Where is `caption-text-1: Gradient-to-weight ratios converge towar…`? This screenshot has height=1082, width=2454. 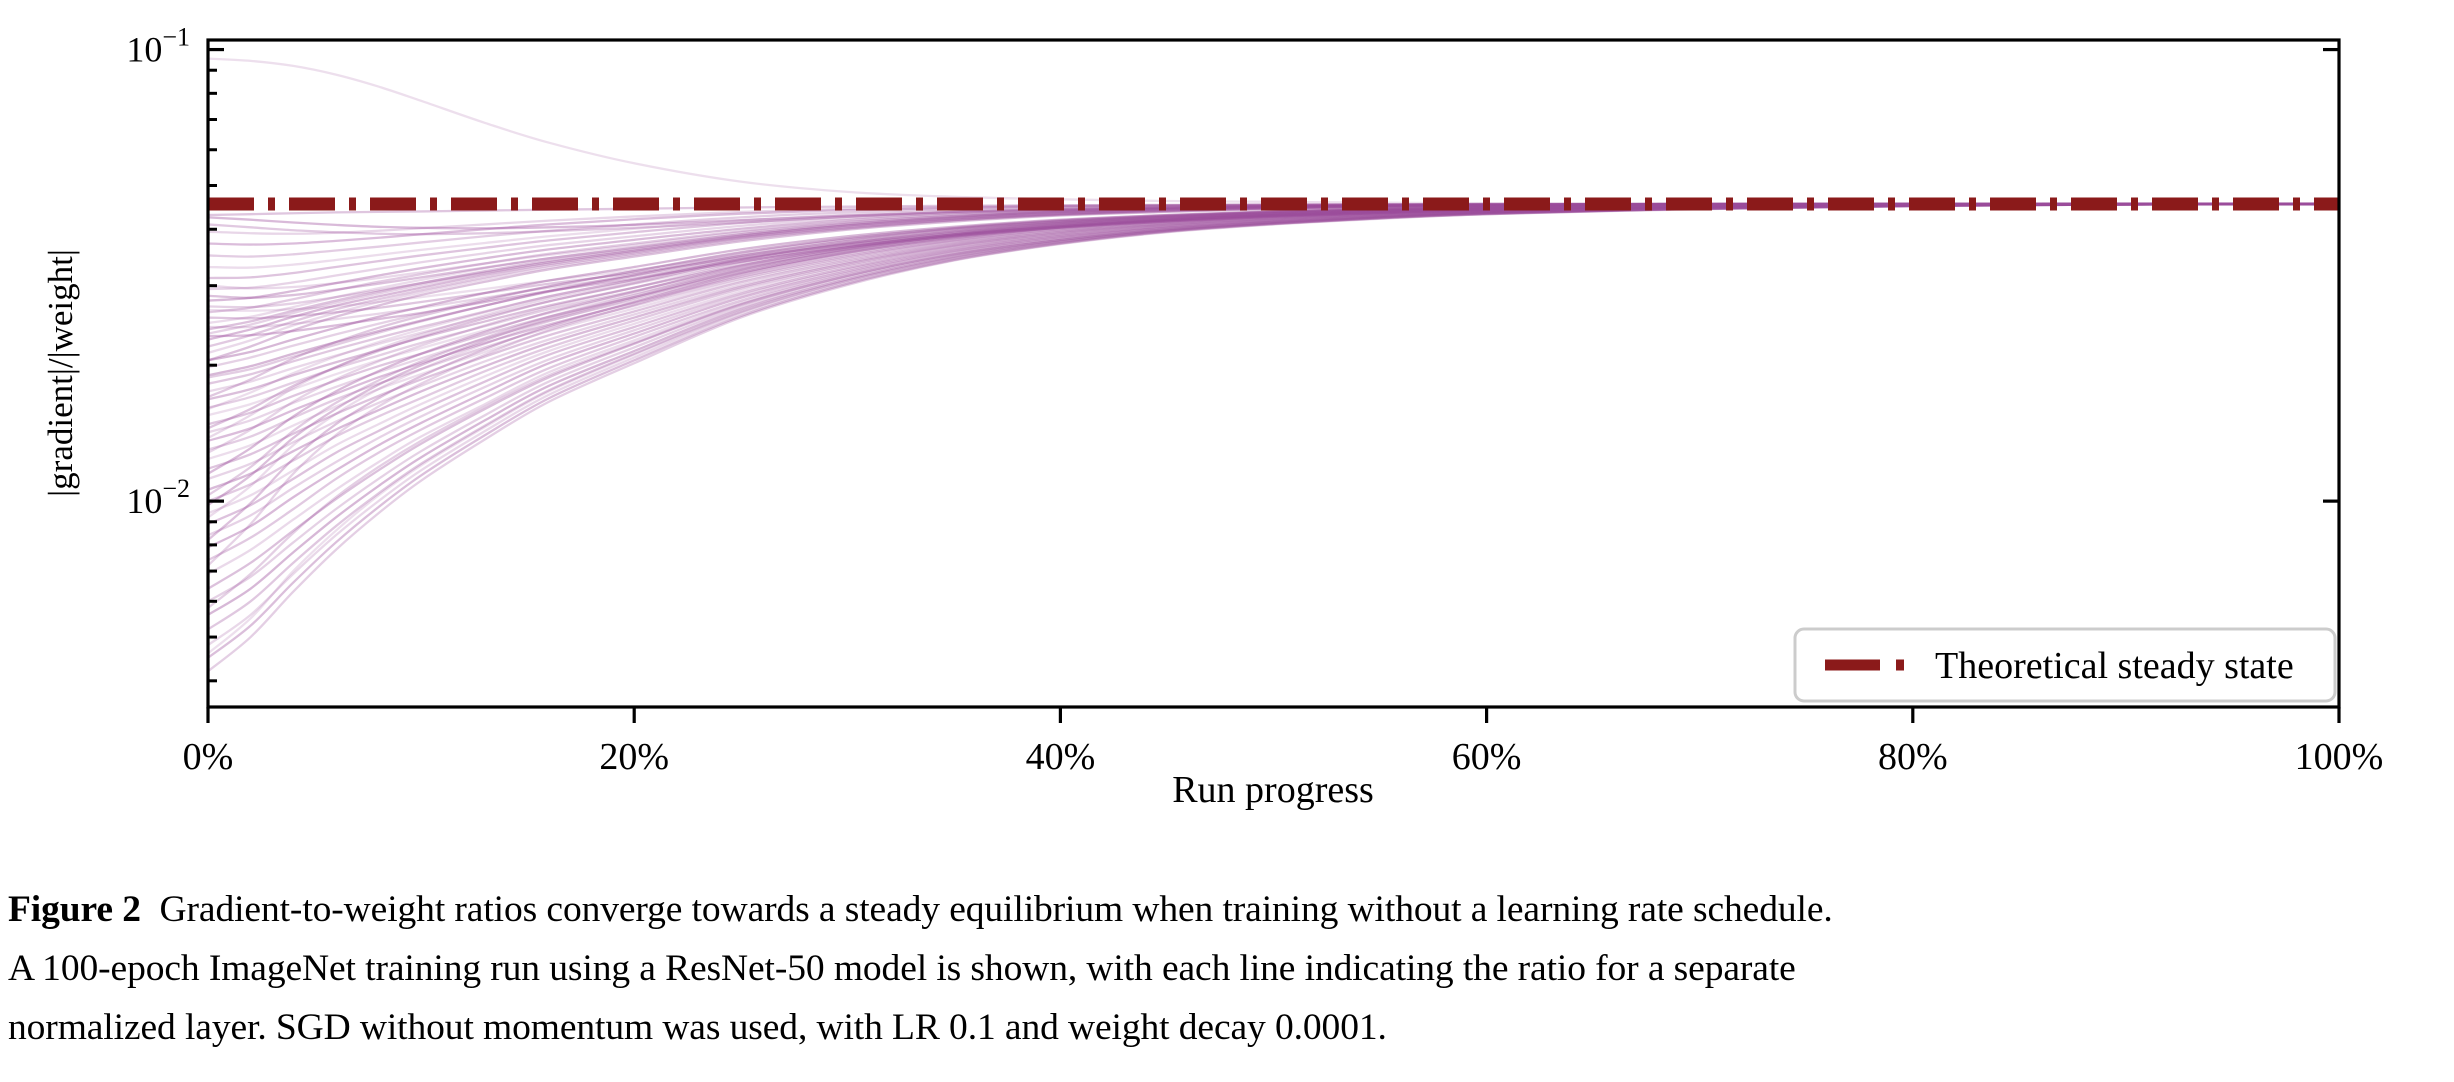
caption-text-1: Gradient-to-weight ratios converge towar… is located at coordinates (996, 909).